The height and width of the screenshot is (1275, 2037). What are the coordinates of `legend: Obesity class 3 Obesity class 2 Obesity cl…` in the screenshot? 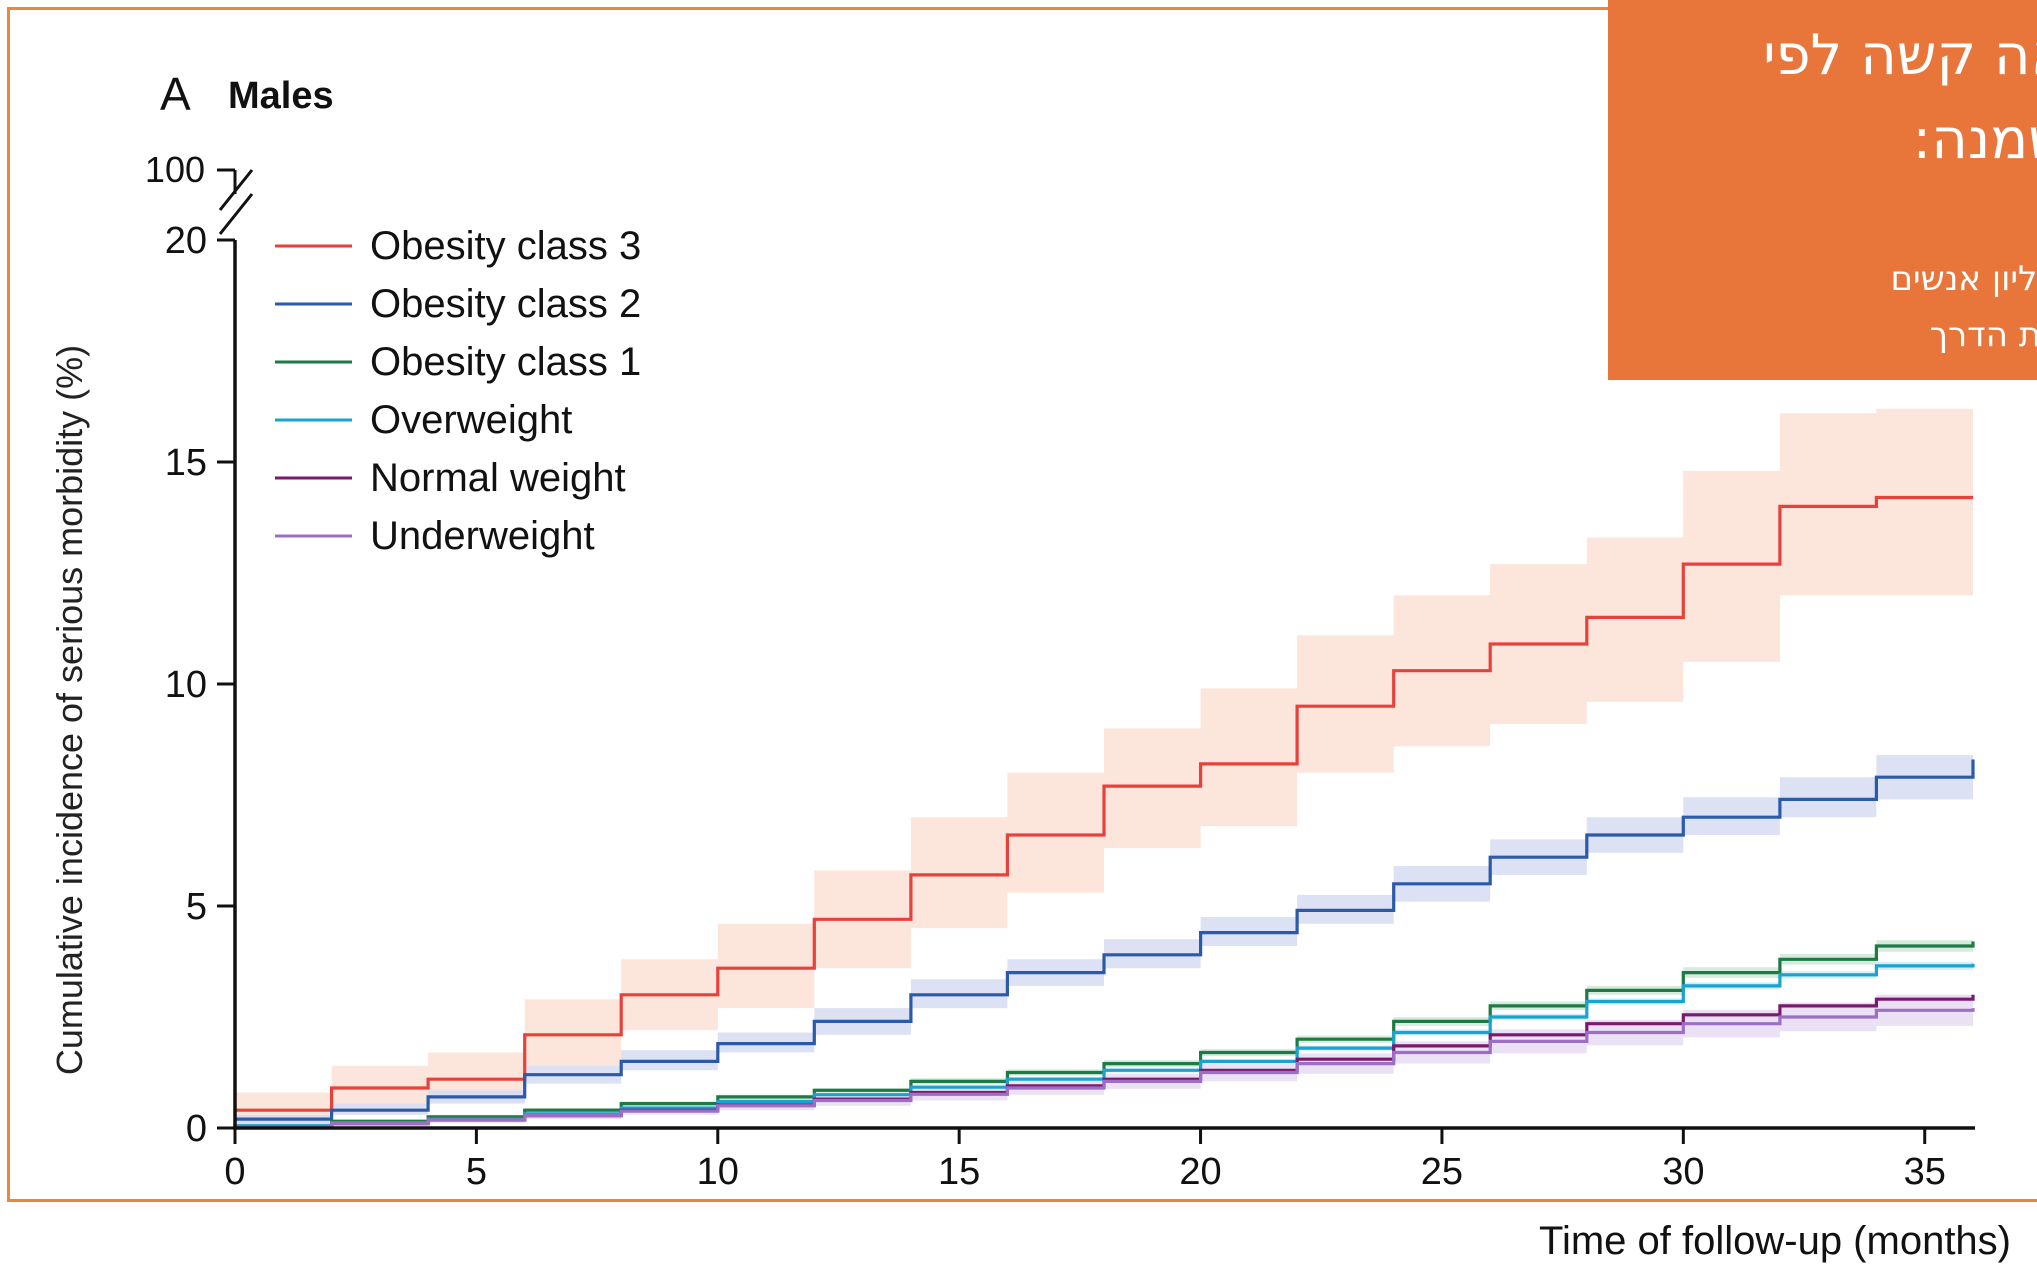 It's located at (458, 391).